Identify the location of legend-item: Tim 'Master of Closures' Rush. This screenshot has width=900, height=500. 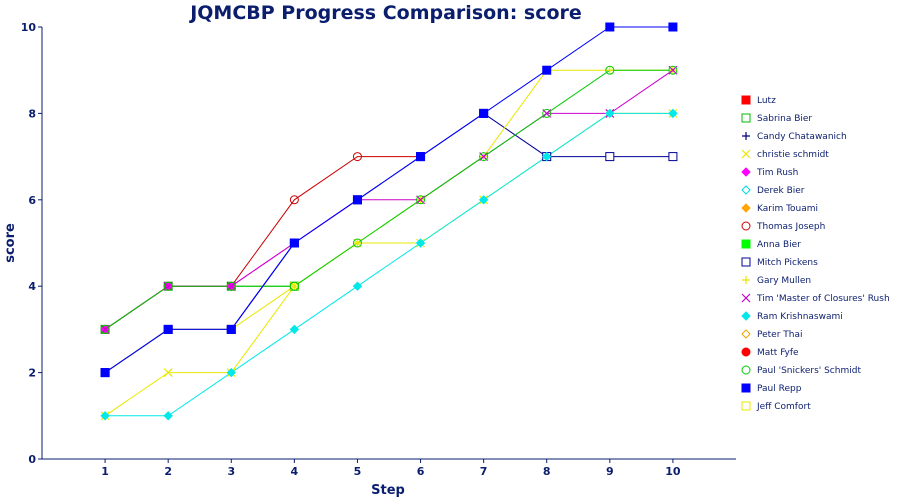
(815, 298).